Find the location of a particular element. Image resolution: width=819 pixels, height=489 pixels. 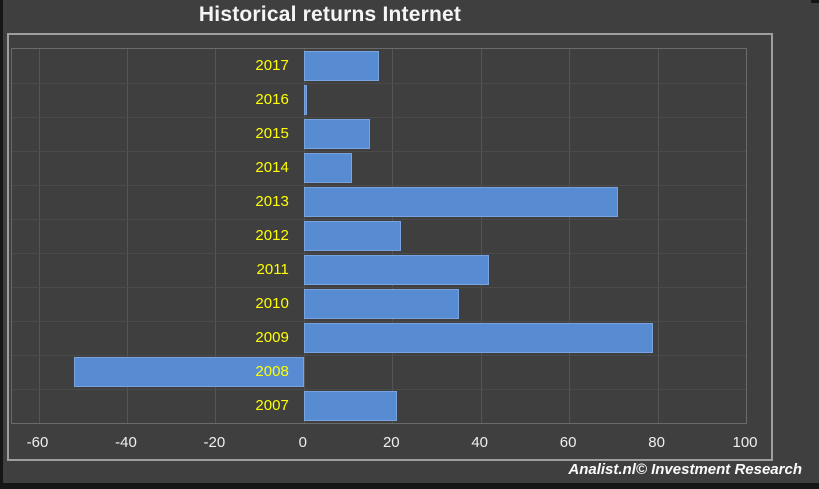

bar-2008 is located at coordinates (188, 372).